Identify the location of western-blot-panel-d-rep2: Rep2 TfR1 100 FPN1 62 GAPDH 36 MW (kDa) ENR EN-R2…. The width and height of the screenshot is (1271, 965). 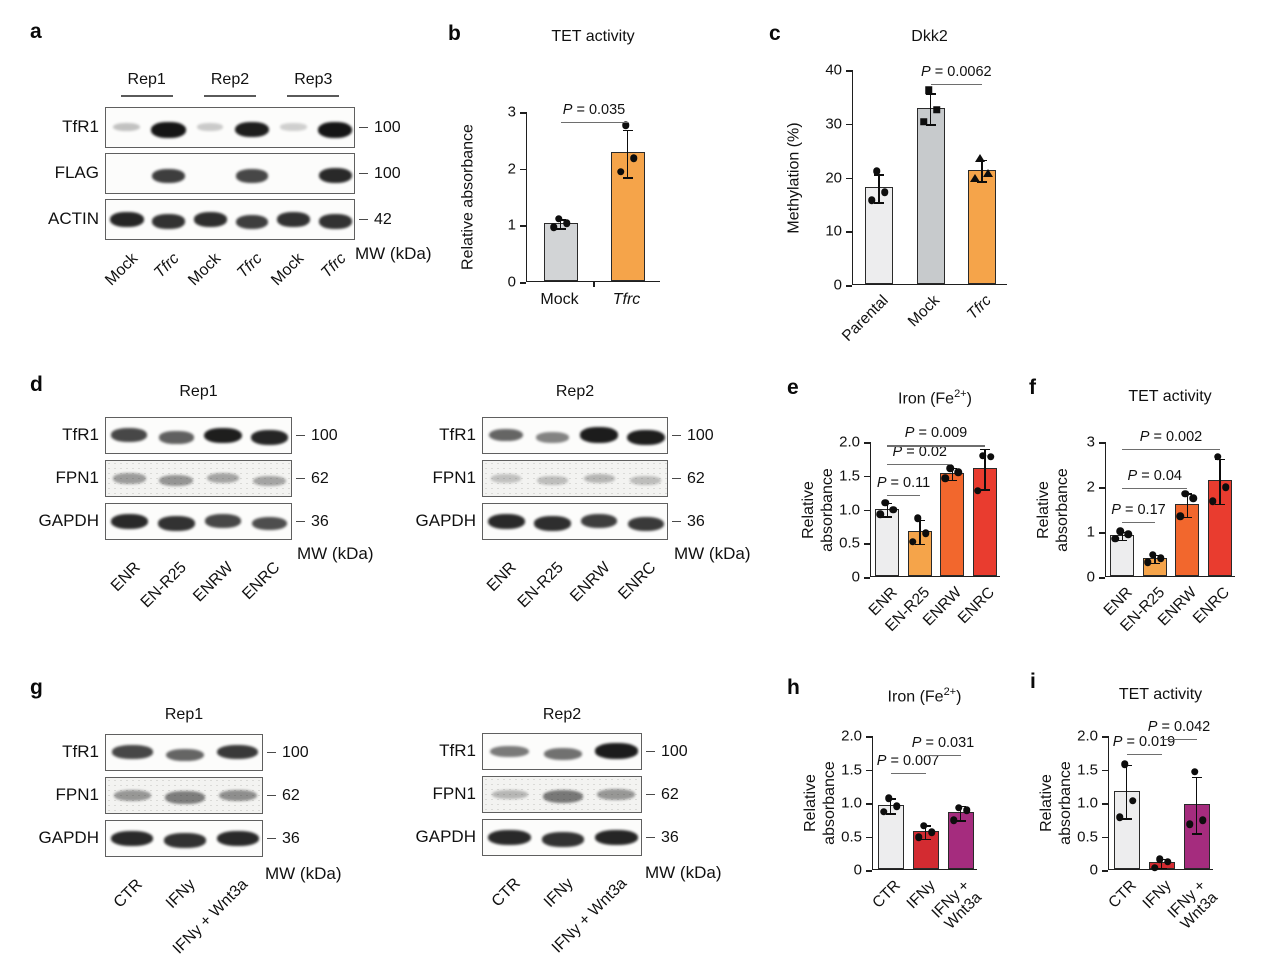
(594, 514).